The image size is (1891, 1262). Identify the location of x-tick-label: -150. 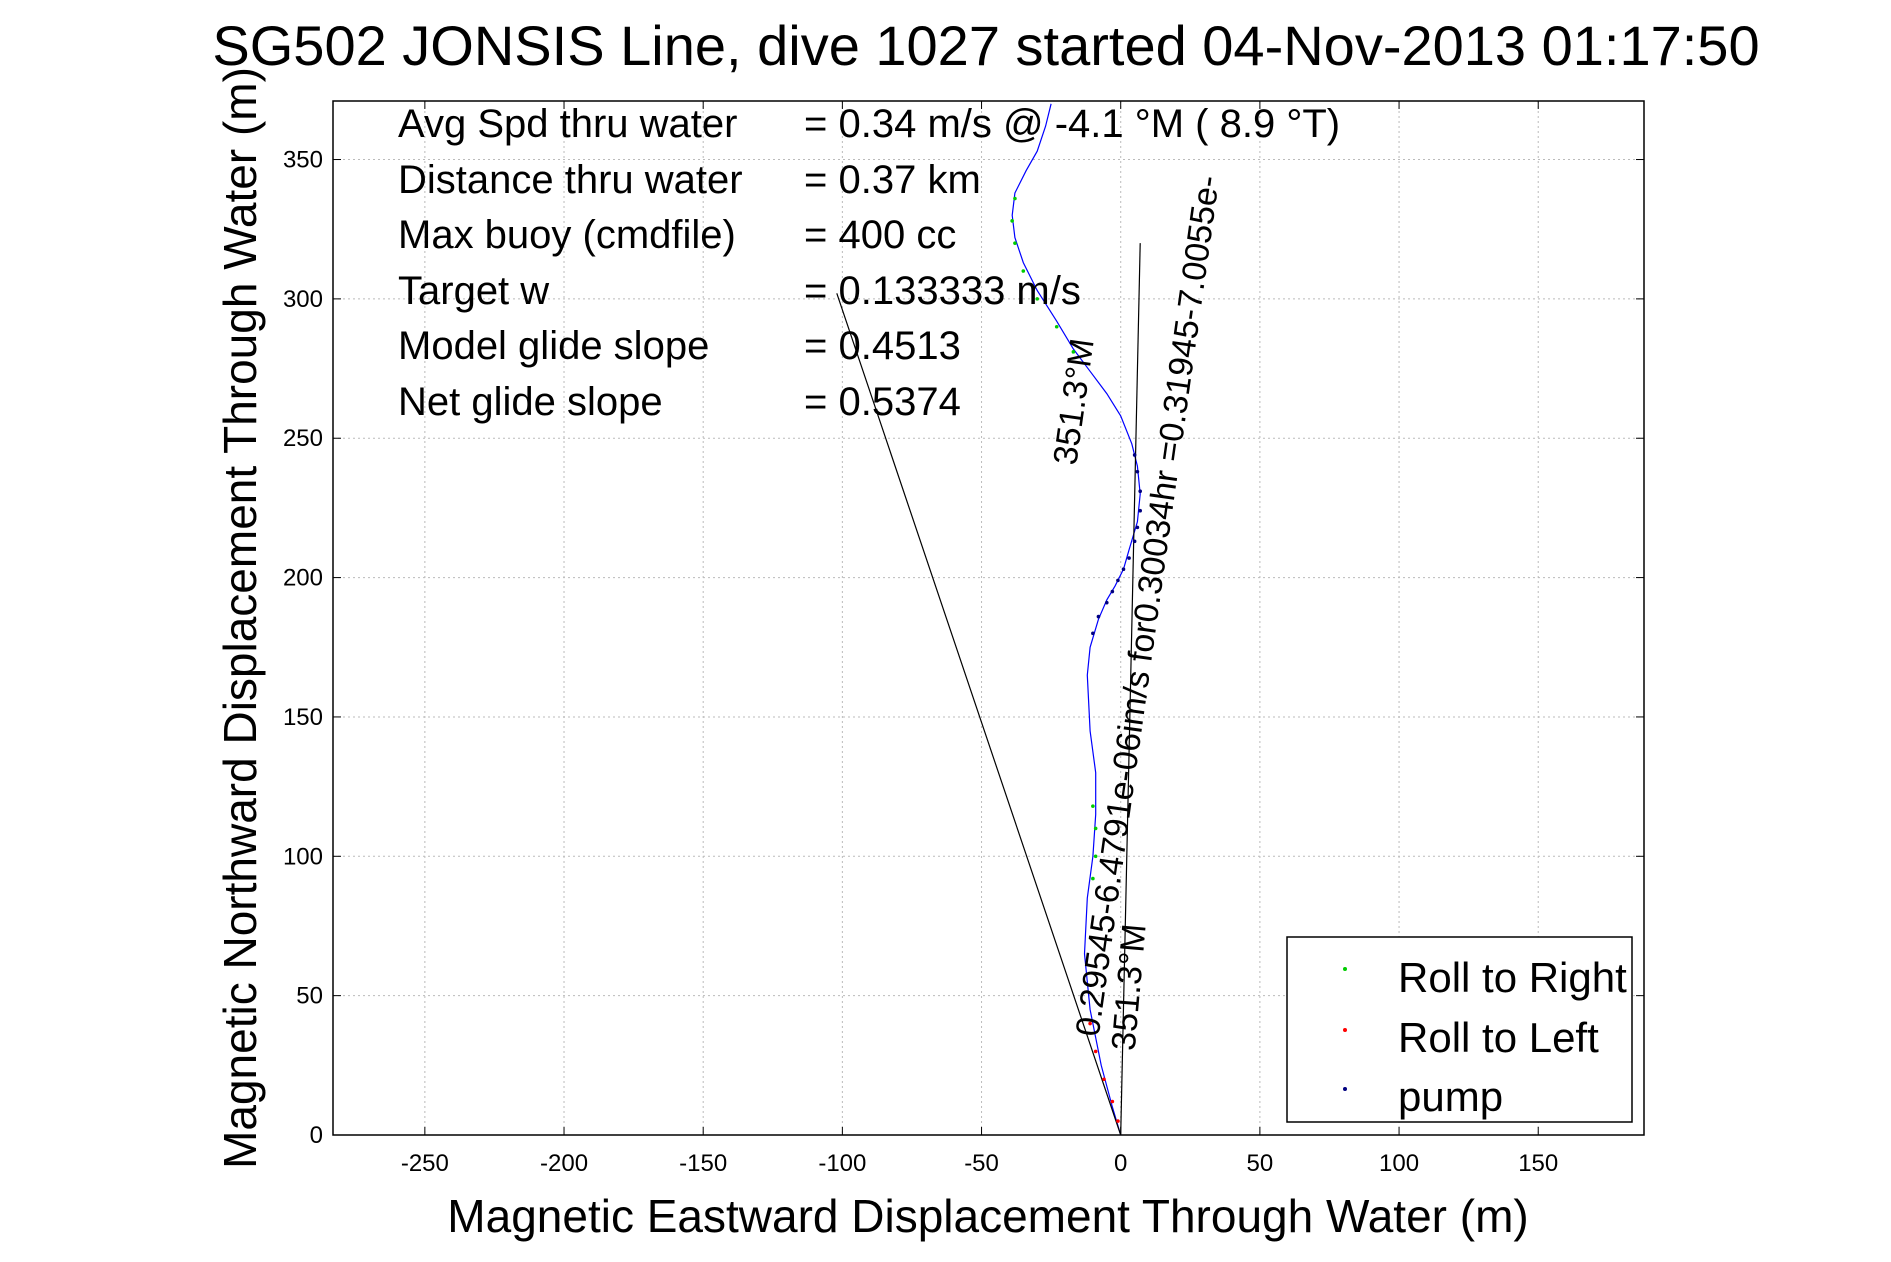
(703, 1163).